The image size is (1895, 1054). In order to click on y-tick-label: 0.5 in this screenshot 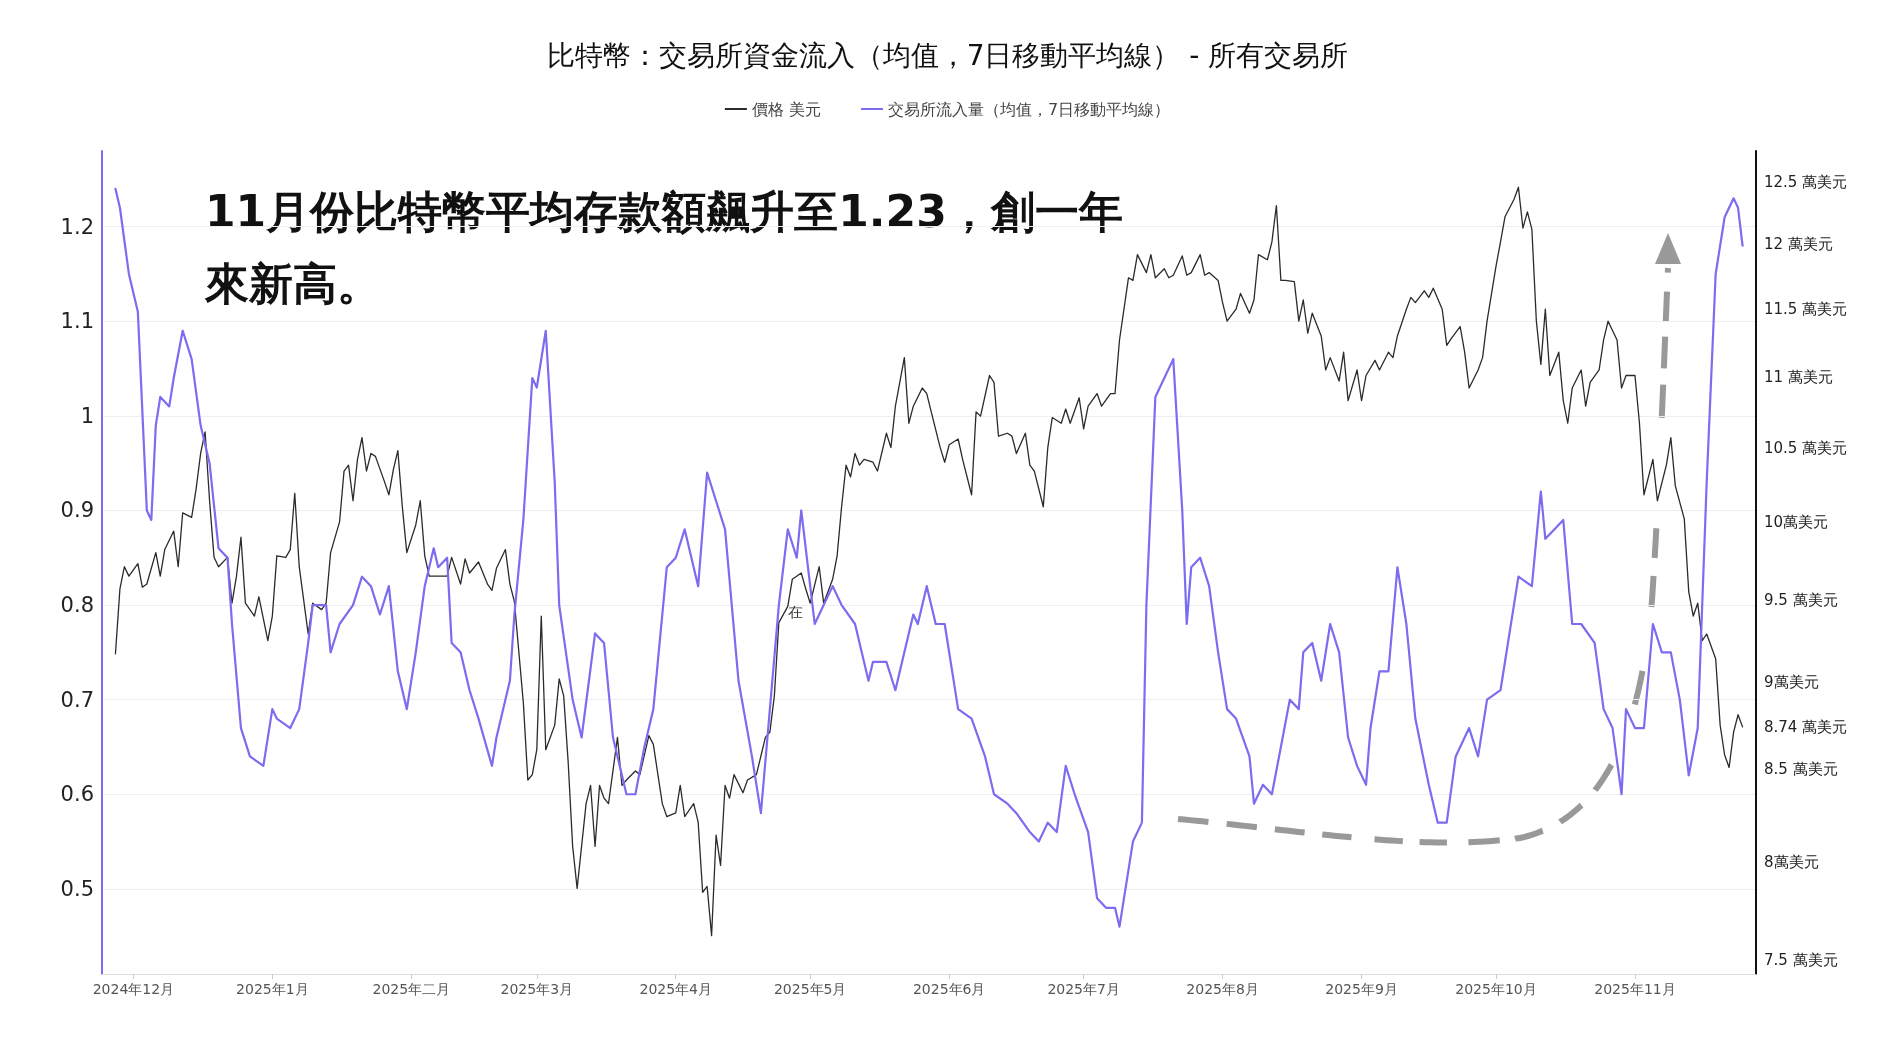, I will do `click(77, 888)`.